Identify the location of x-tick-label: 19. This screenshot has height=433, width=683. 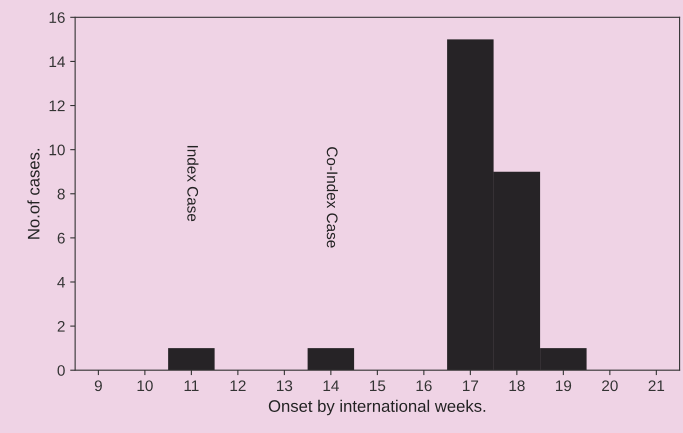
(564, 386).